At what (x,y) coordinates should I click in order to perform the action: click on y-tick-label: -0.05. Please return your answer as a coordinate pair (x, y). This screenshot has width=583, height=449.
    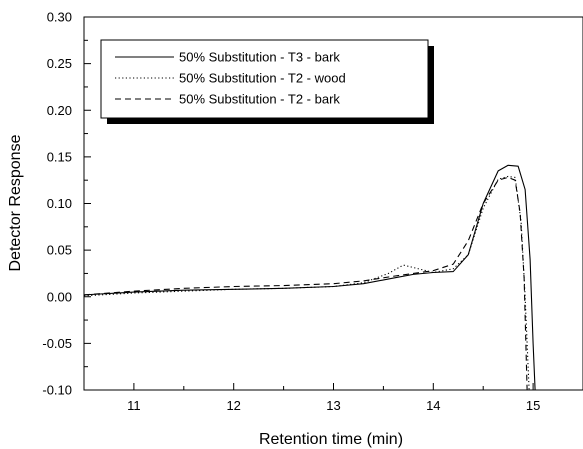
    Looking at the image, I should click on (57, 343).